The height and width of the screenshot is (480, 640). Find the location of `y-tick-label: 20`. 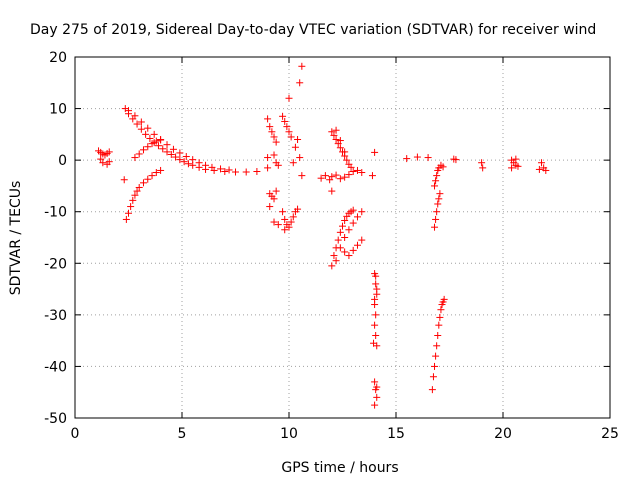

y-tick-label: 20 is located at coordinates (58, 58).